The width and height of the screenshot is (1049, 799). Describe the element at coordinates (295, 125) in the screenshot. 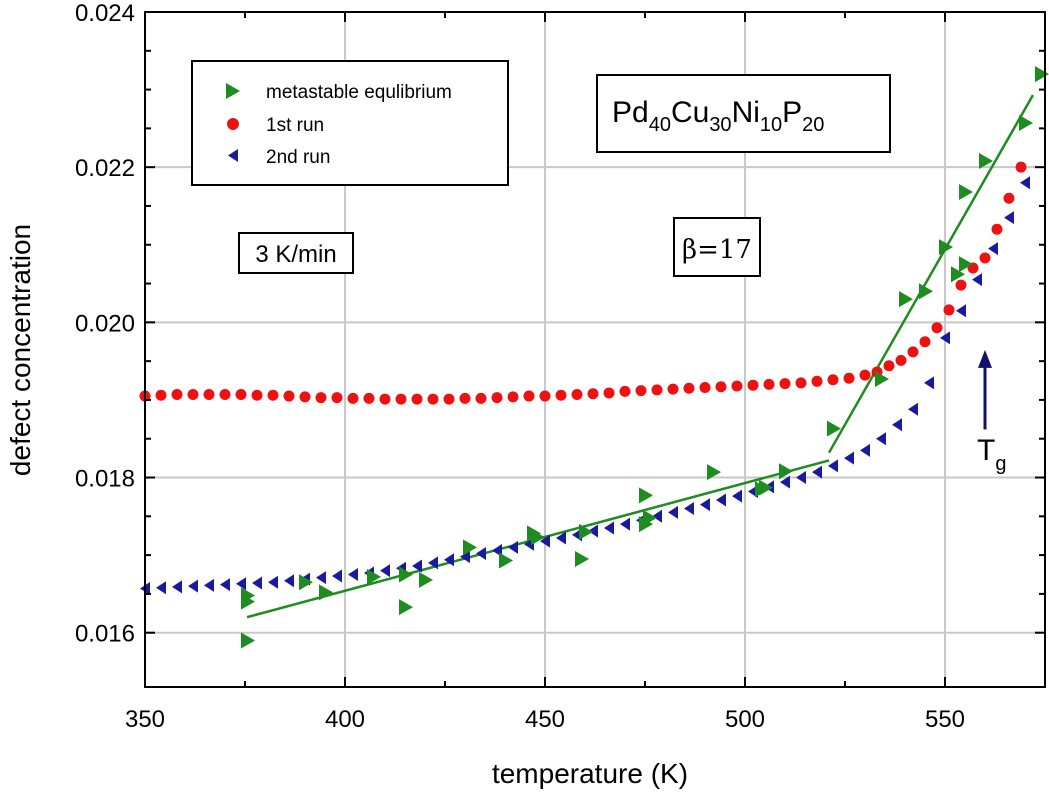

I see `legend-label-1st-run: 1st run` at that location.